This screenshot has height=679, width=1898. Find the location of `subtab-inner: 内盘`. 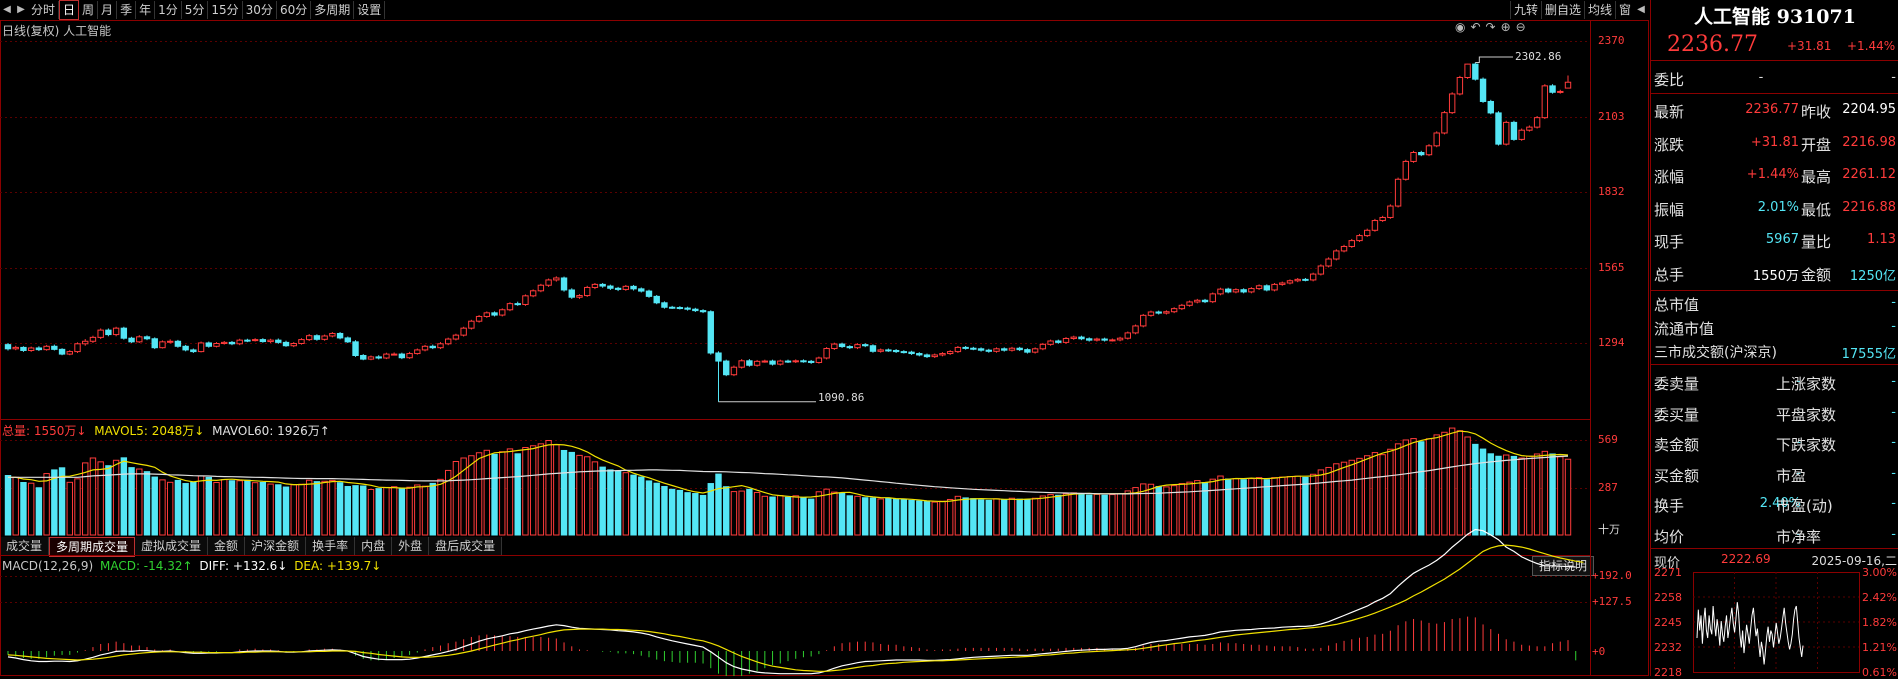

subtab-inner: 内盘 is located at coordinates (374, 546).